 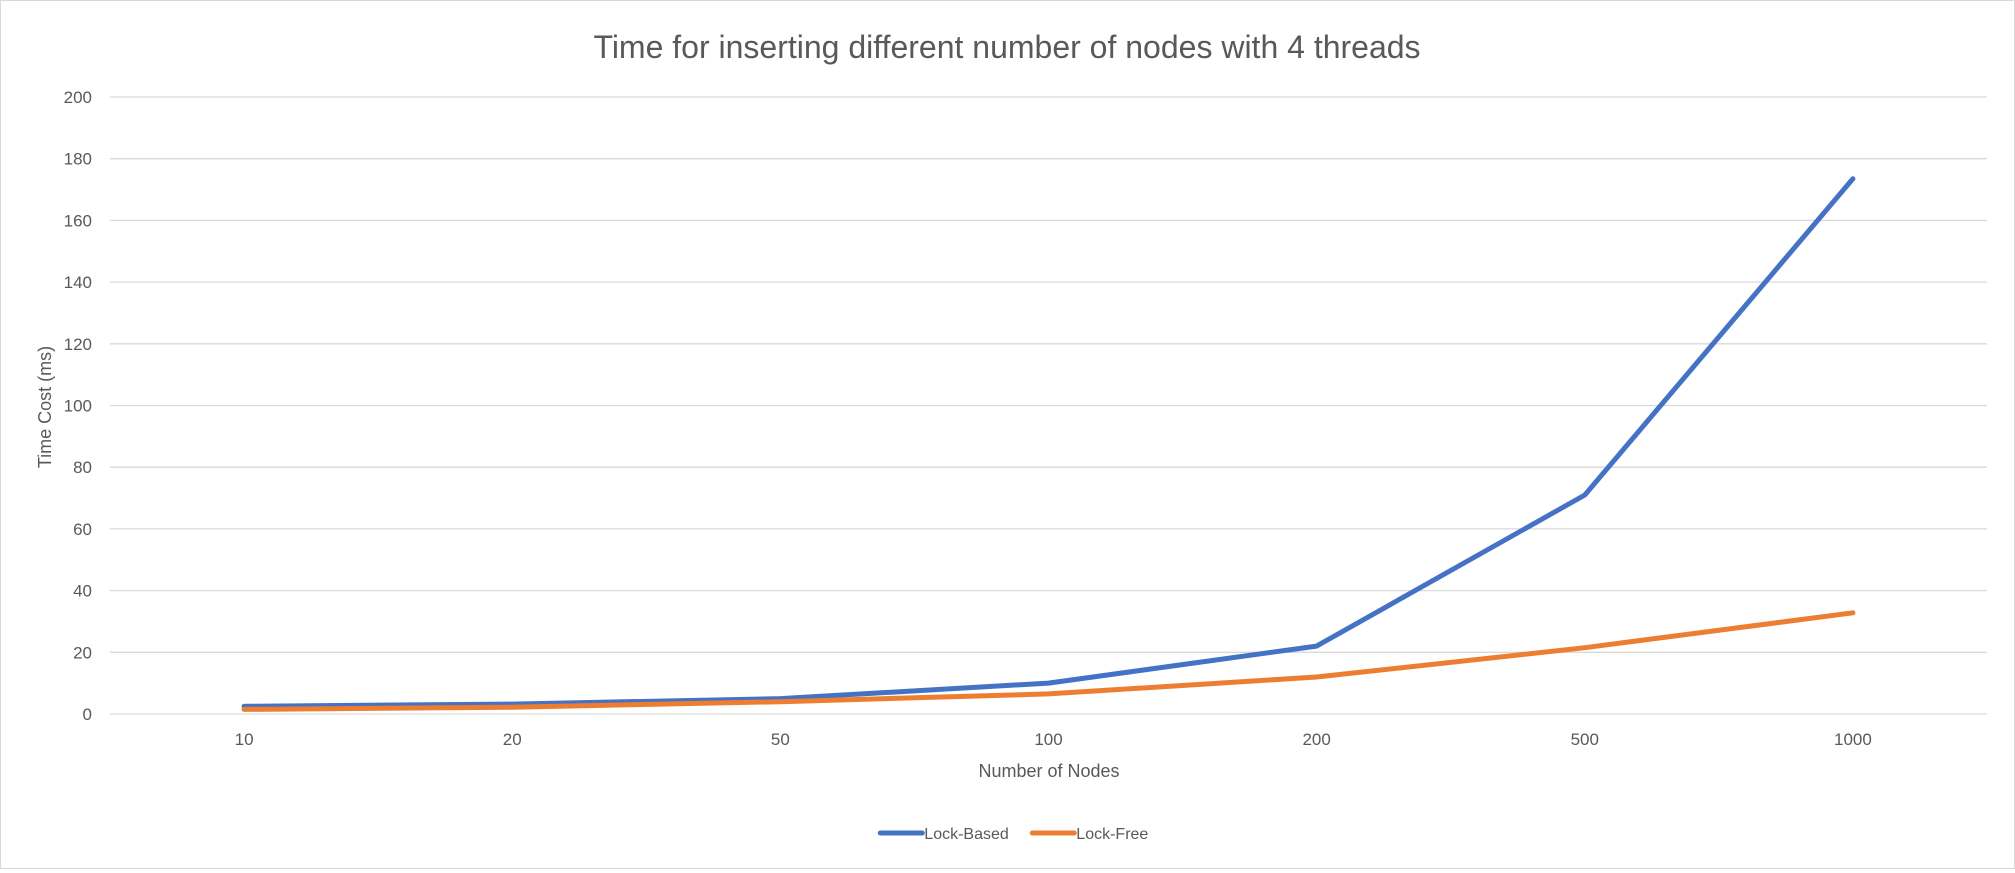 I want to click on y-tick-label: 0, so click(x=87, y=714).